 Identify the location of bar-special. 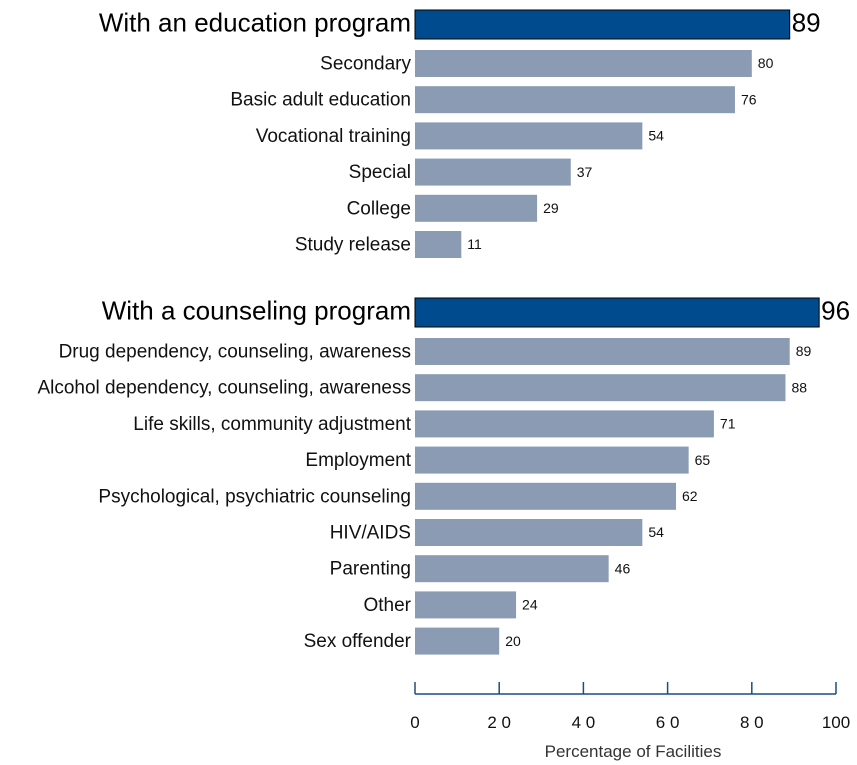
(493, 172).